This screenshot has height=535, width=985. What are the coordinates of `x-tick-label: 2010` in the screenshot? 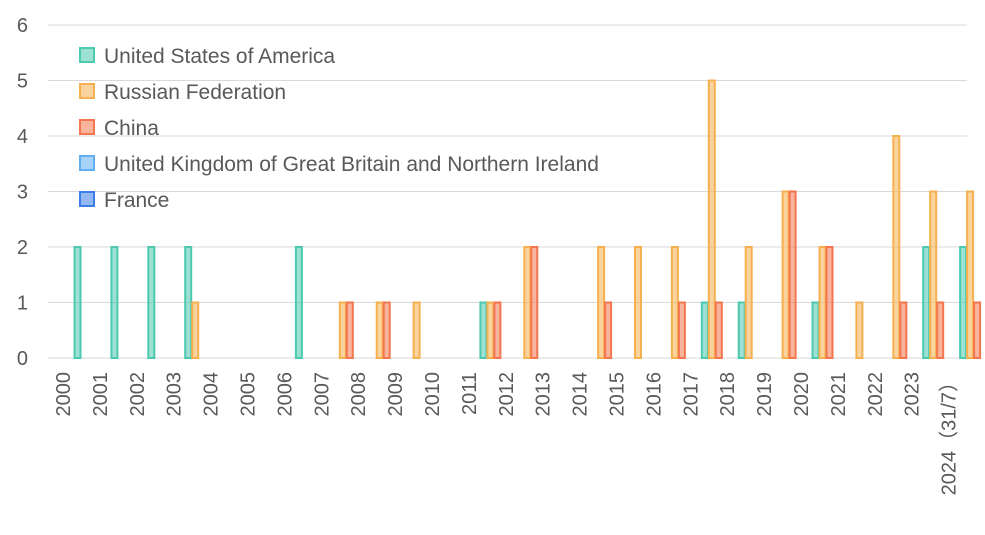 It's located at (433, 394).